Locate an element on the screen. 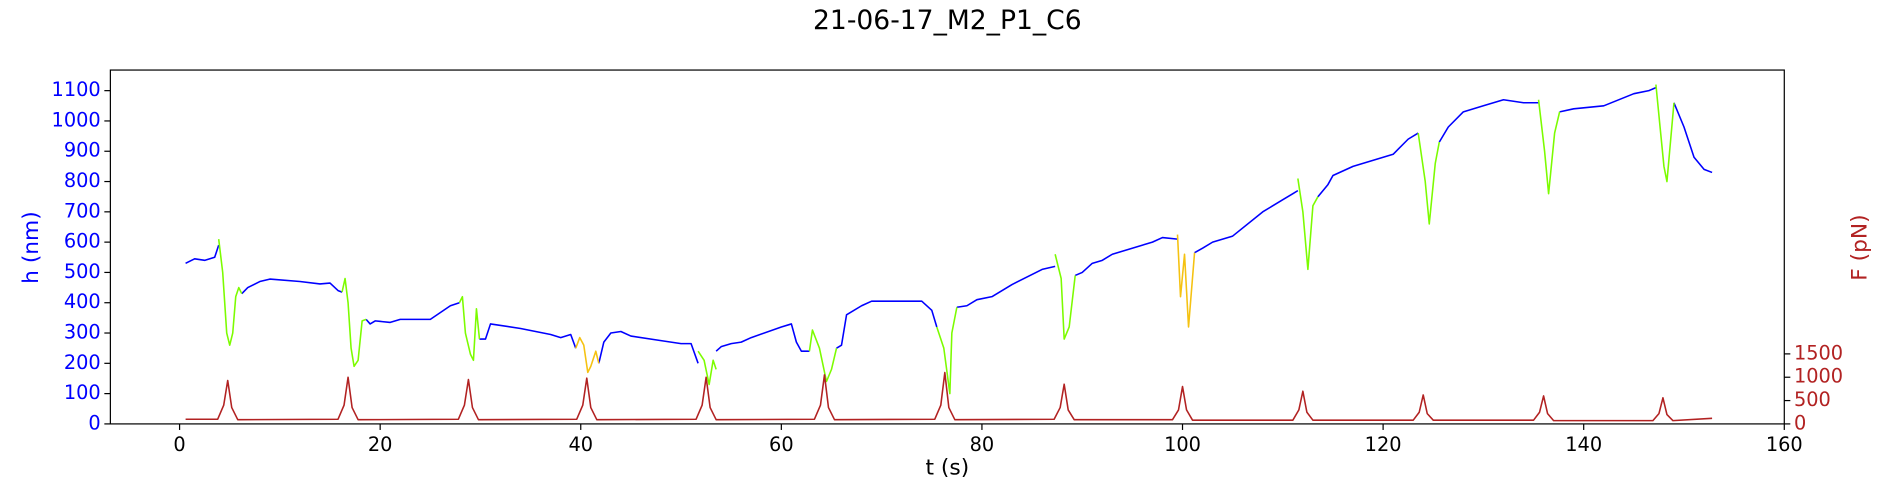 The height and width of the screenshot is (500, 1885). y2-tick-label: 1000 is located at coordinates (1818, 376).